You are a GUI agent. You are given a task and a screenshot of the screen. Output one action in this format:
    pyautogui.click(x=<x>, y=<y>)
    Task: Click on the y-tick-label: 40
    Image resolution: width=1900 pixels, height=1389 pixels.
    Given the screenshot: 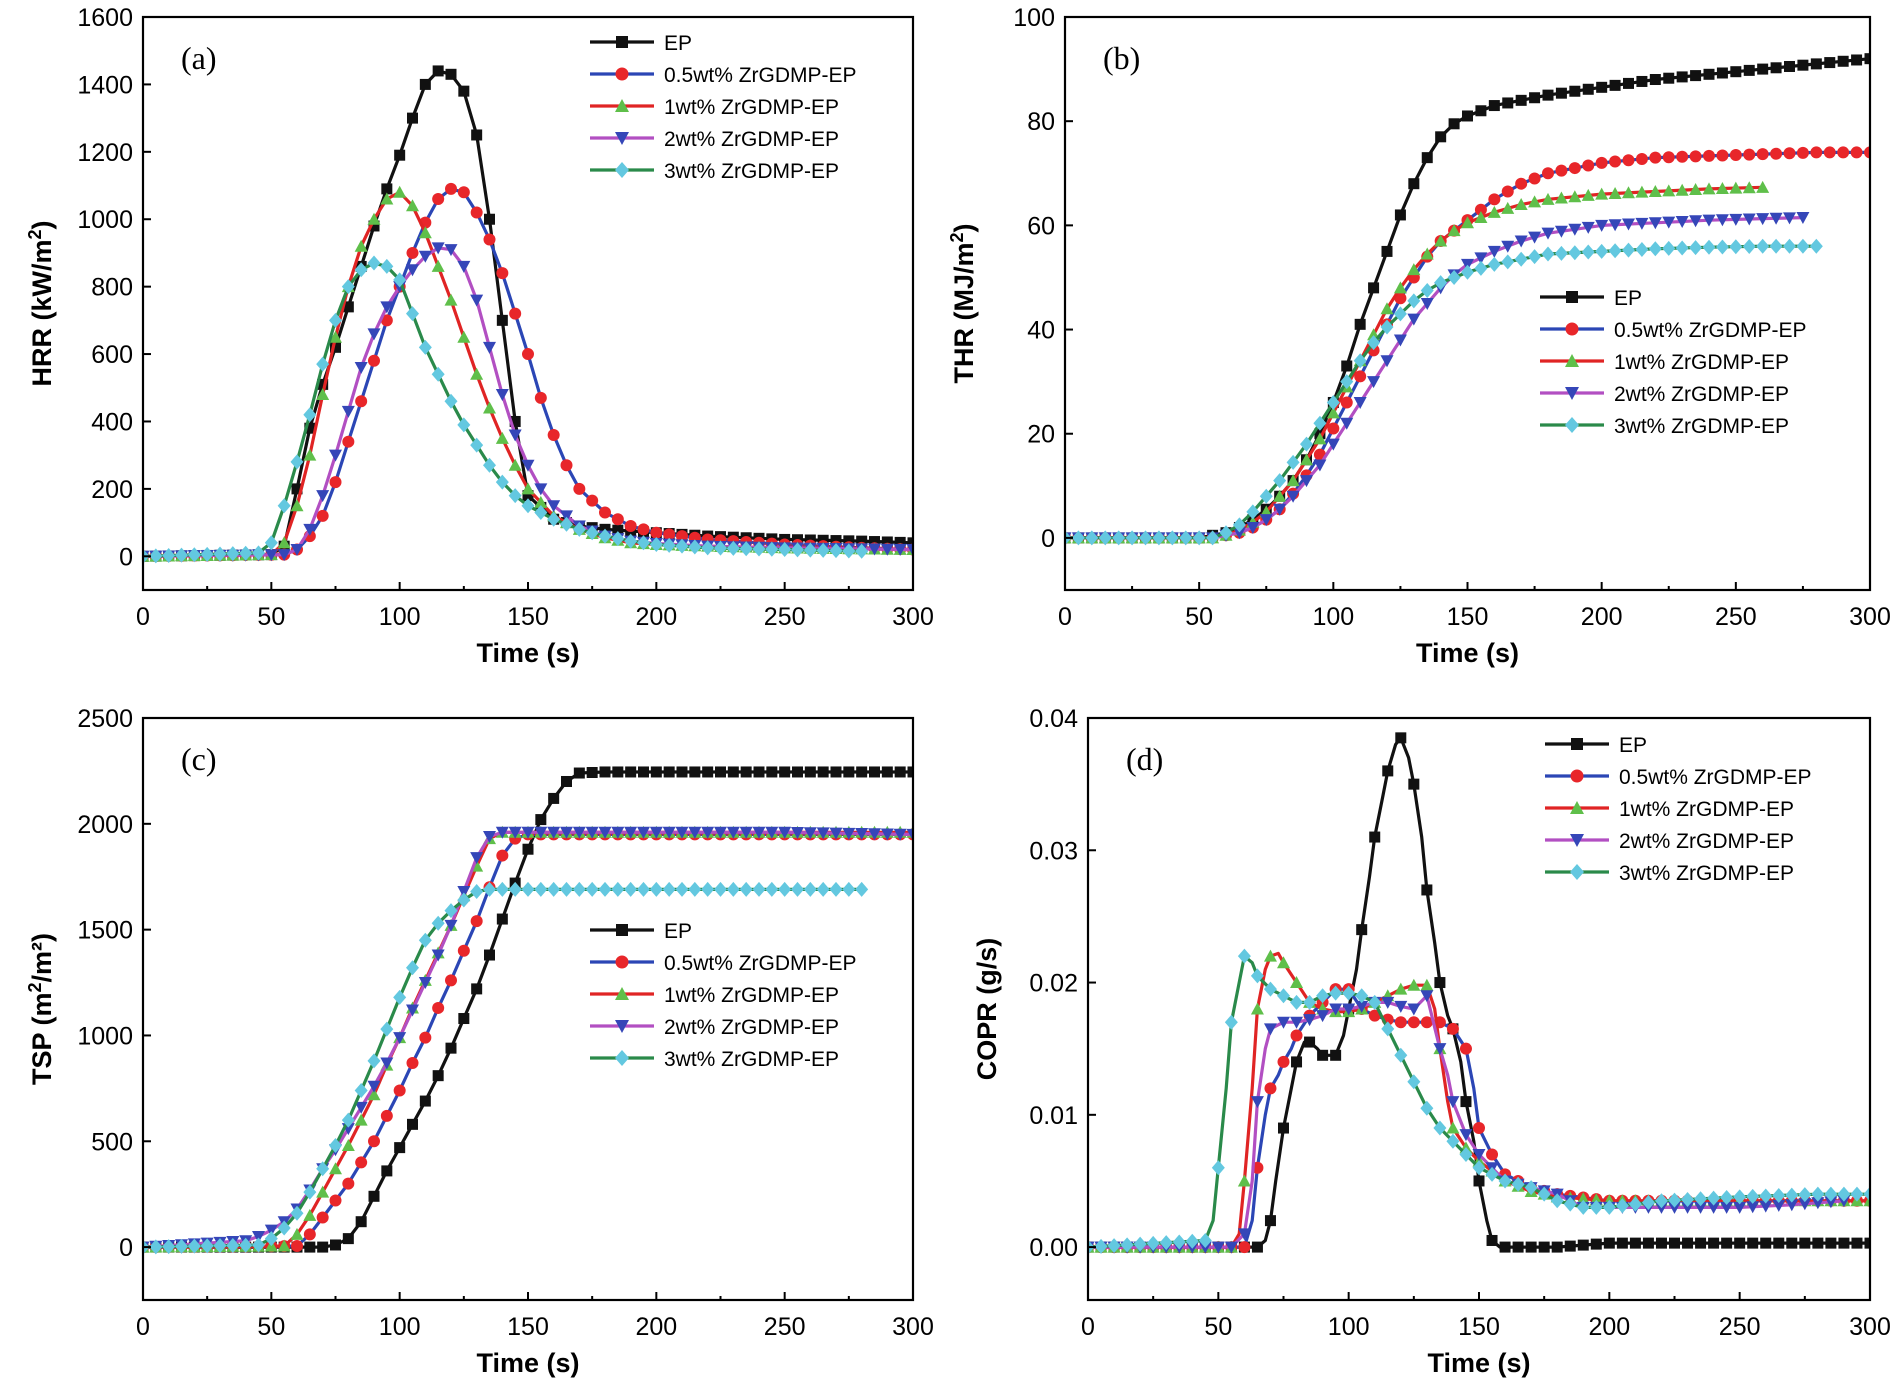 What is the action you would take?
    pyautogui.click(x=1041, y=331)
    